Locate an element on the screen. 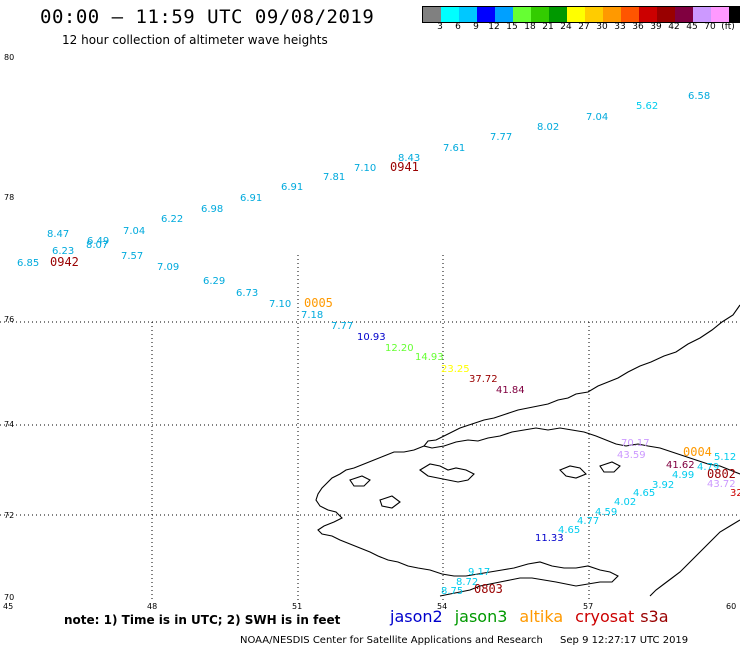 This screenshot has width=740, height=650. latitude-tick: 74 is located at coordinates (9, 424).